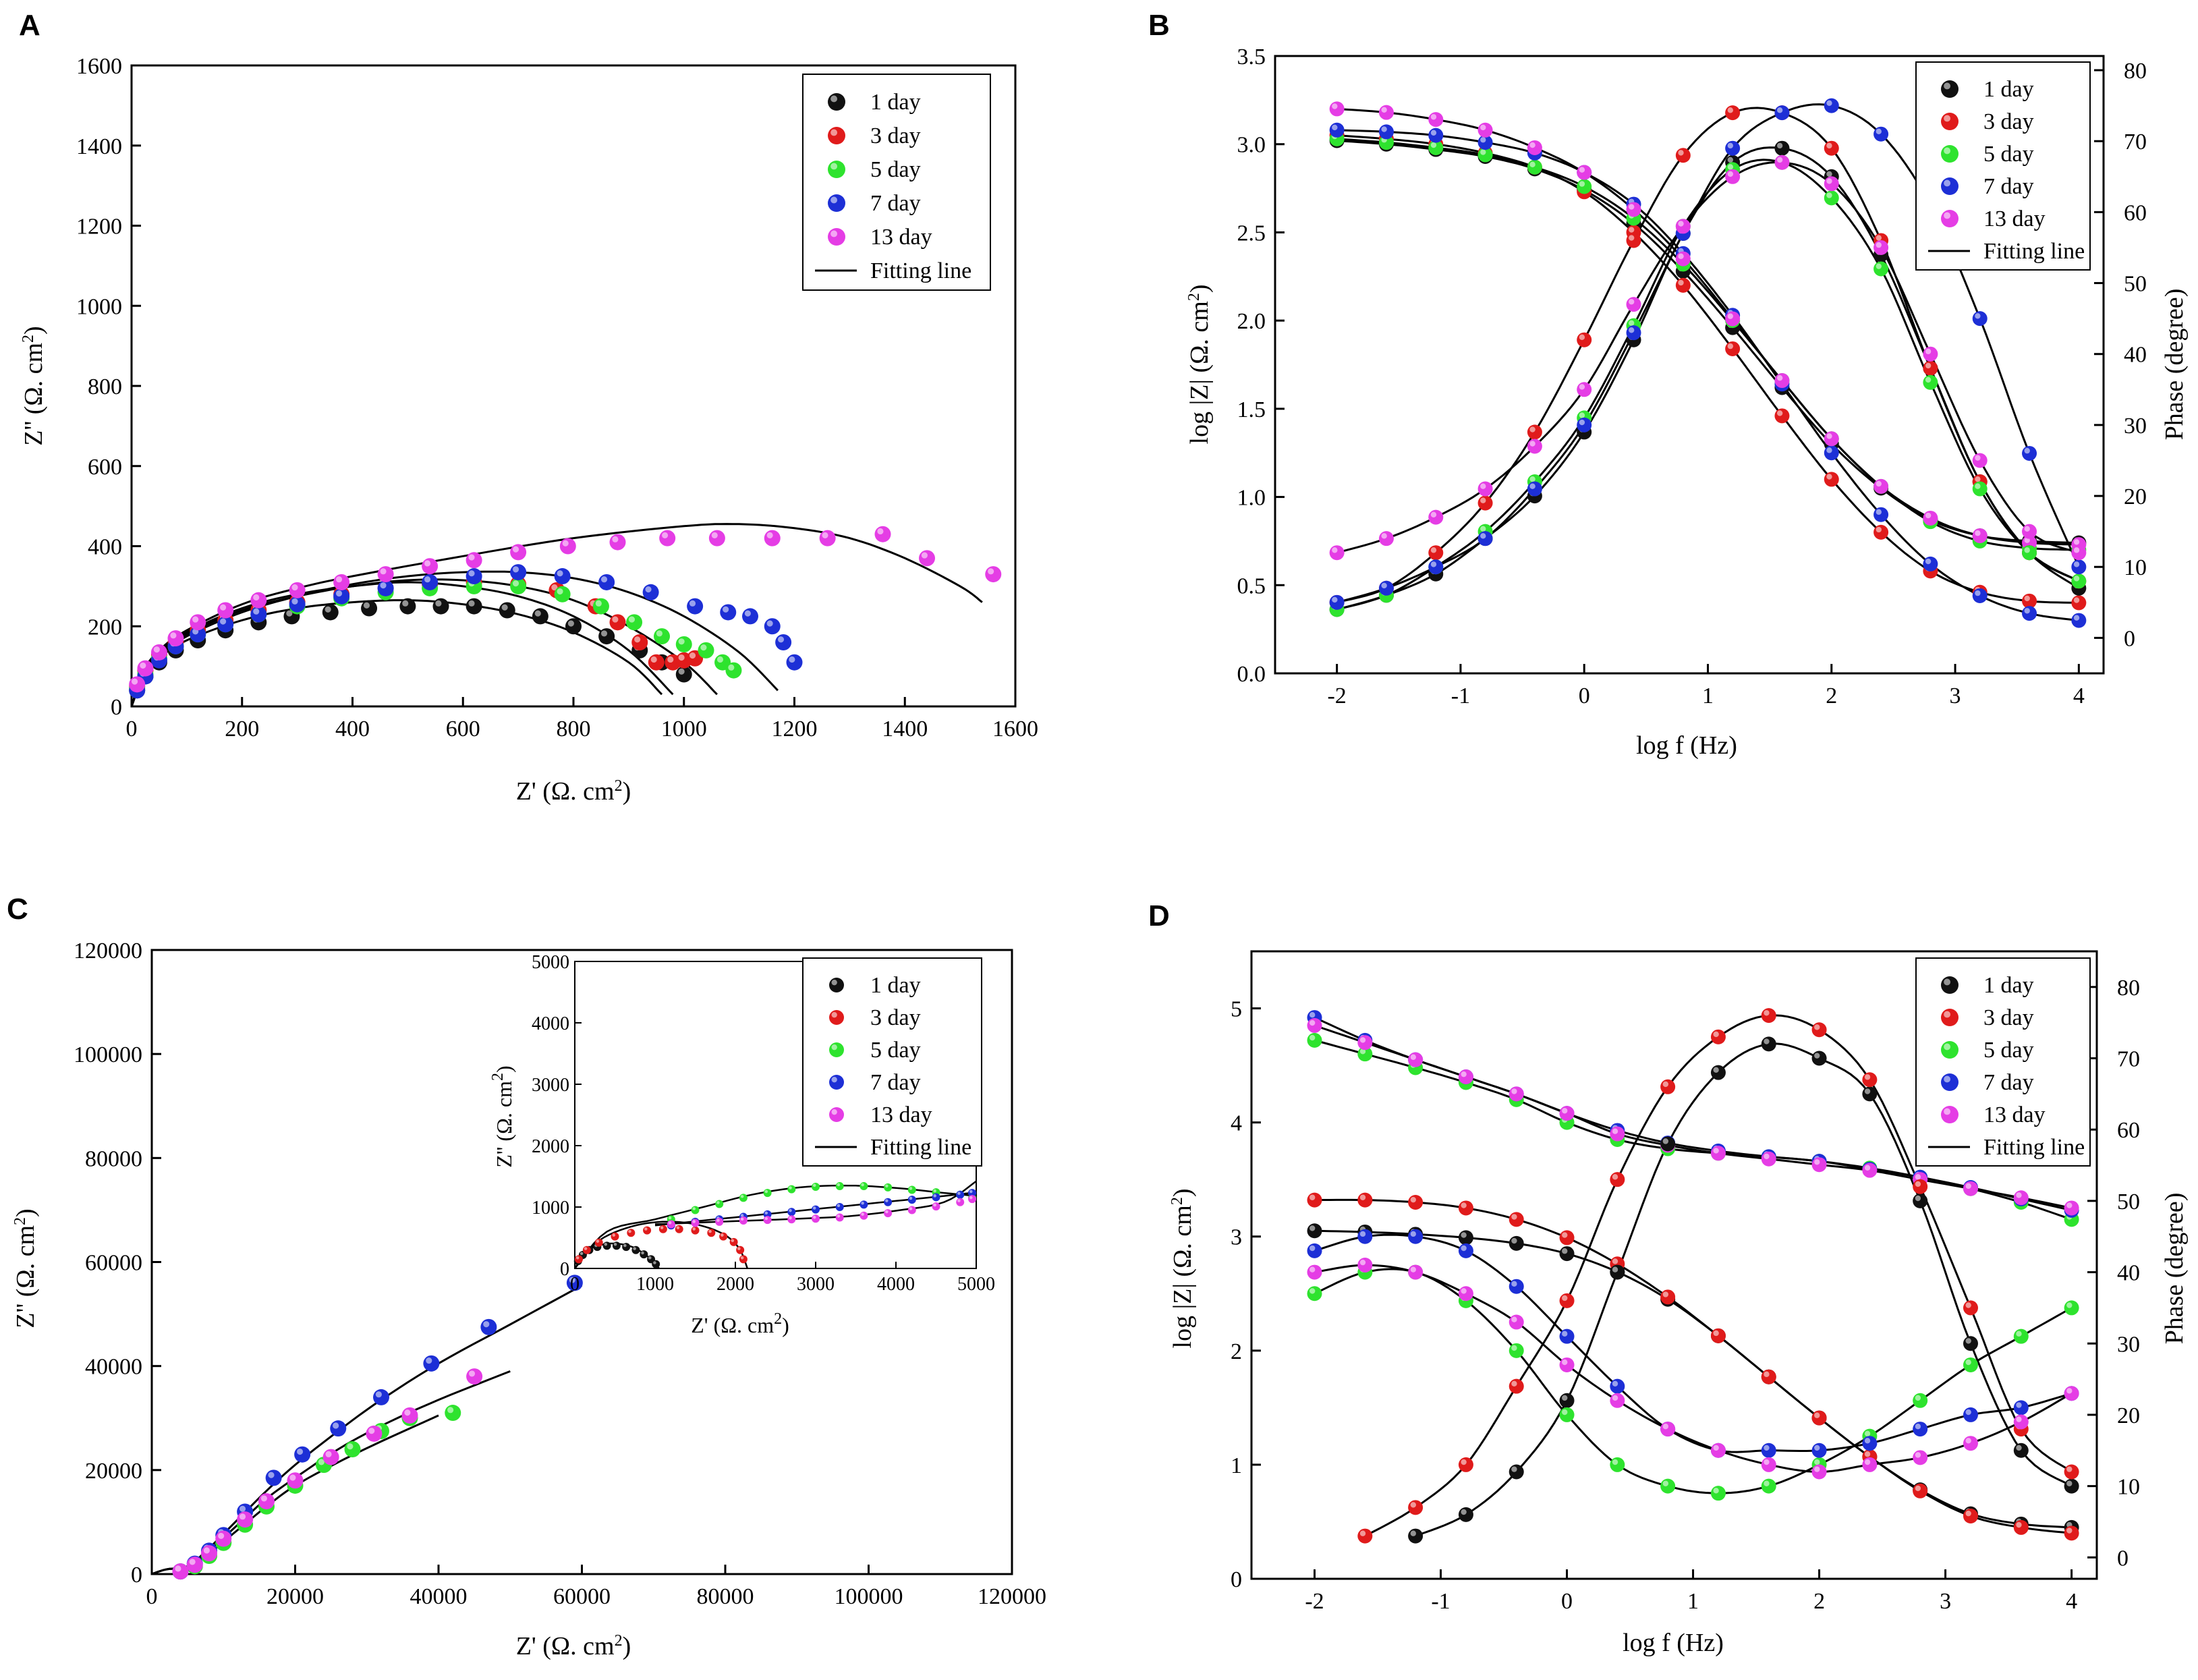 The height and width of the screenshot is (1680, 2198). I want to click on panel-a-point-5-day-body, so click(706, 650).